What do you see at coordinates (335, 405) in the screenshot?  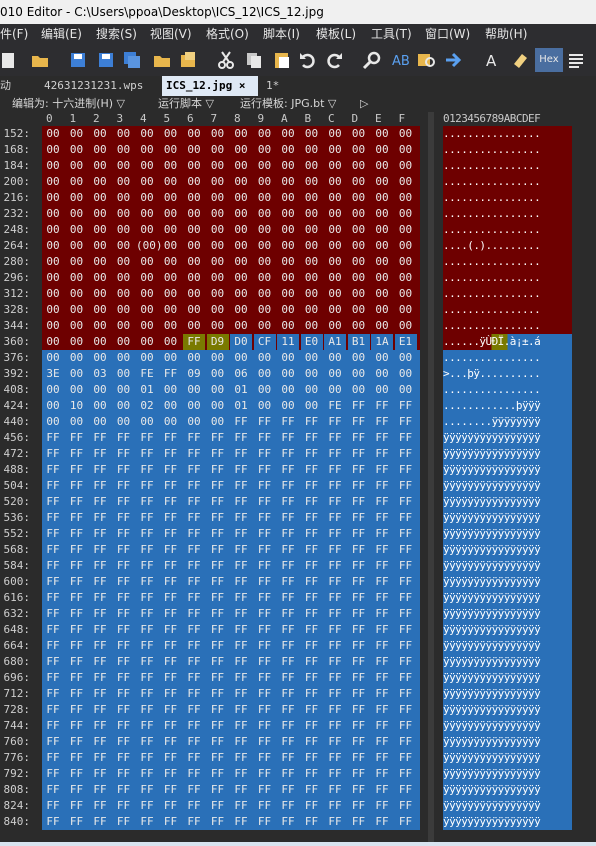 I see `hex-byte: FE` at bounding box center [335, 405].